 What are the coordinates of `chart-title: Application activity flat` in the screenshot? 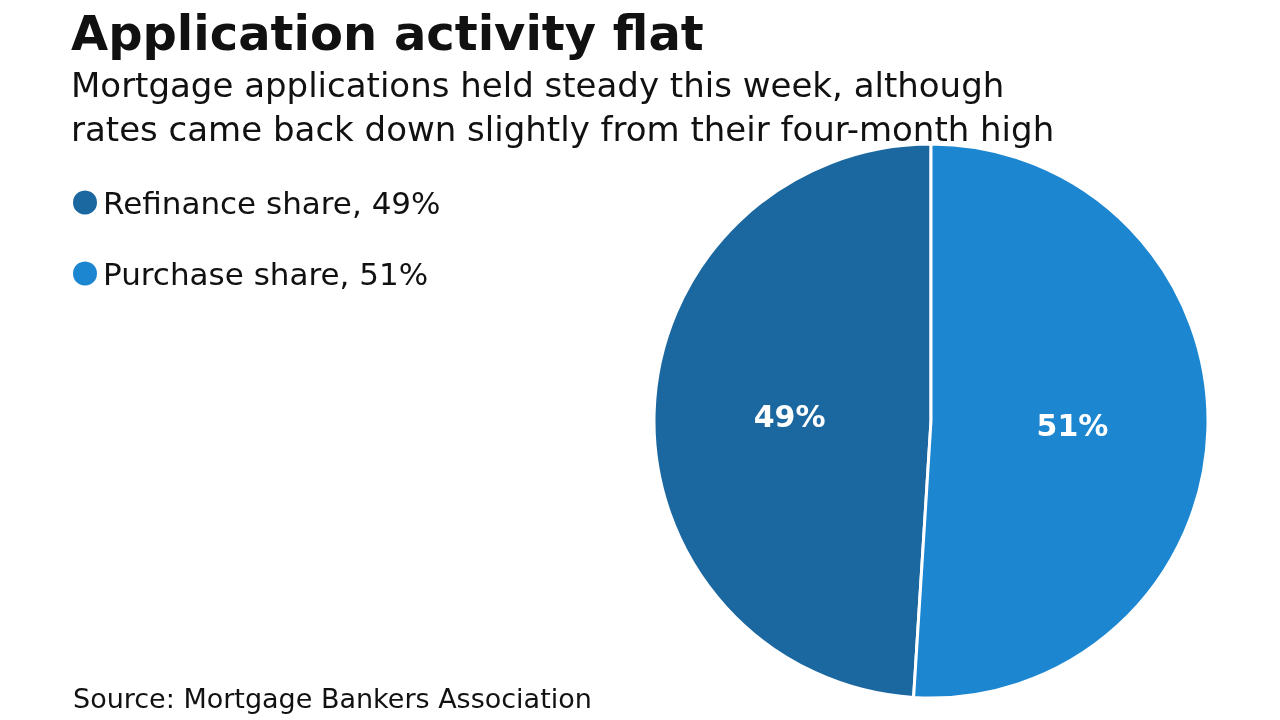 It's located at (387, 33).